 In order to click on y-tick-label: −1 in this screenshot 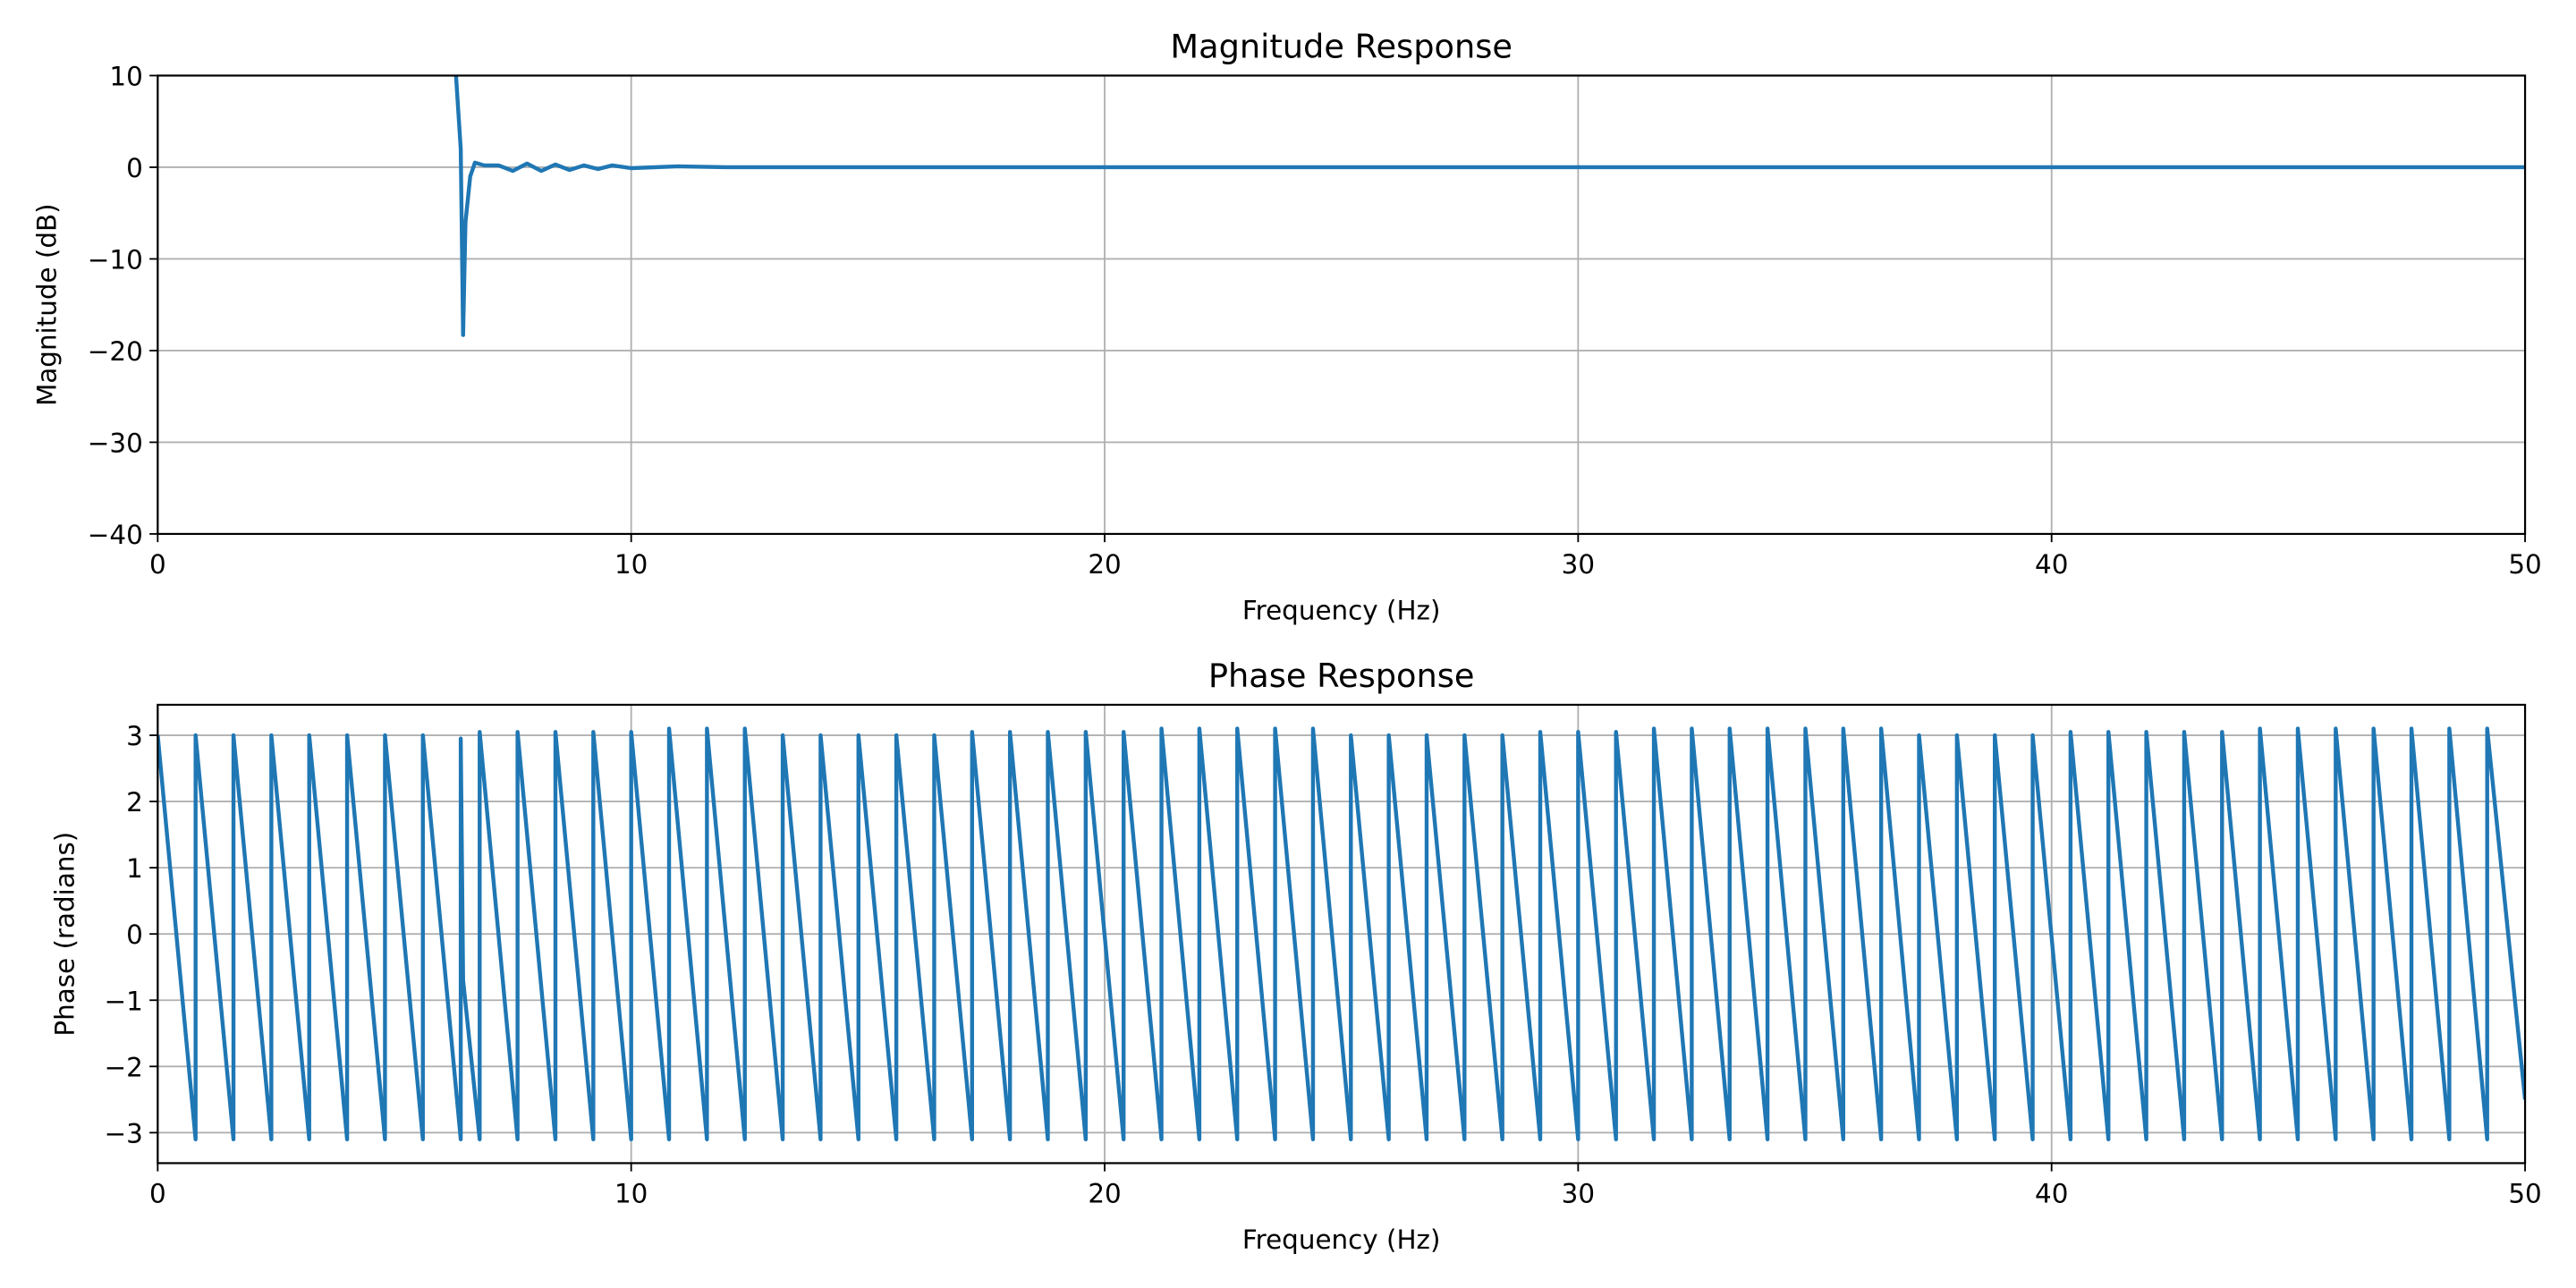, I will do `click(123, 1001)`.